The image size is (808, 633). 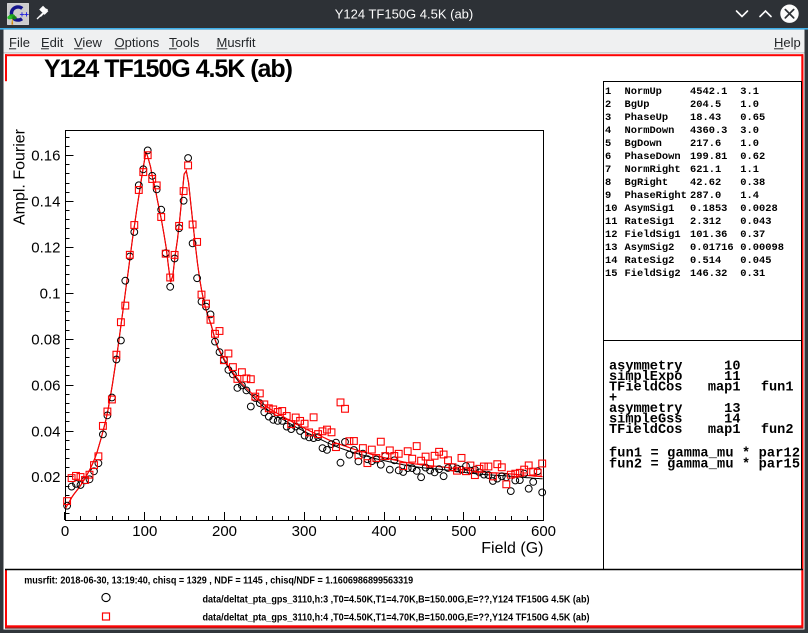 I want to click on svg-text: BgRight, so click(x=647, y=183).